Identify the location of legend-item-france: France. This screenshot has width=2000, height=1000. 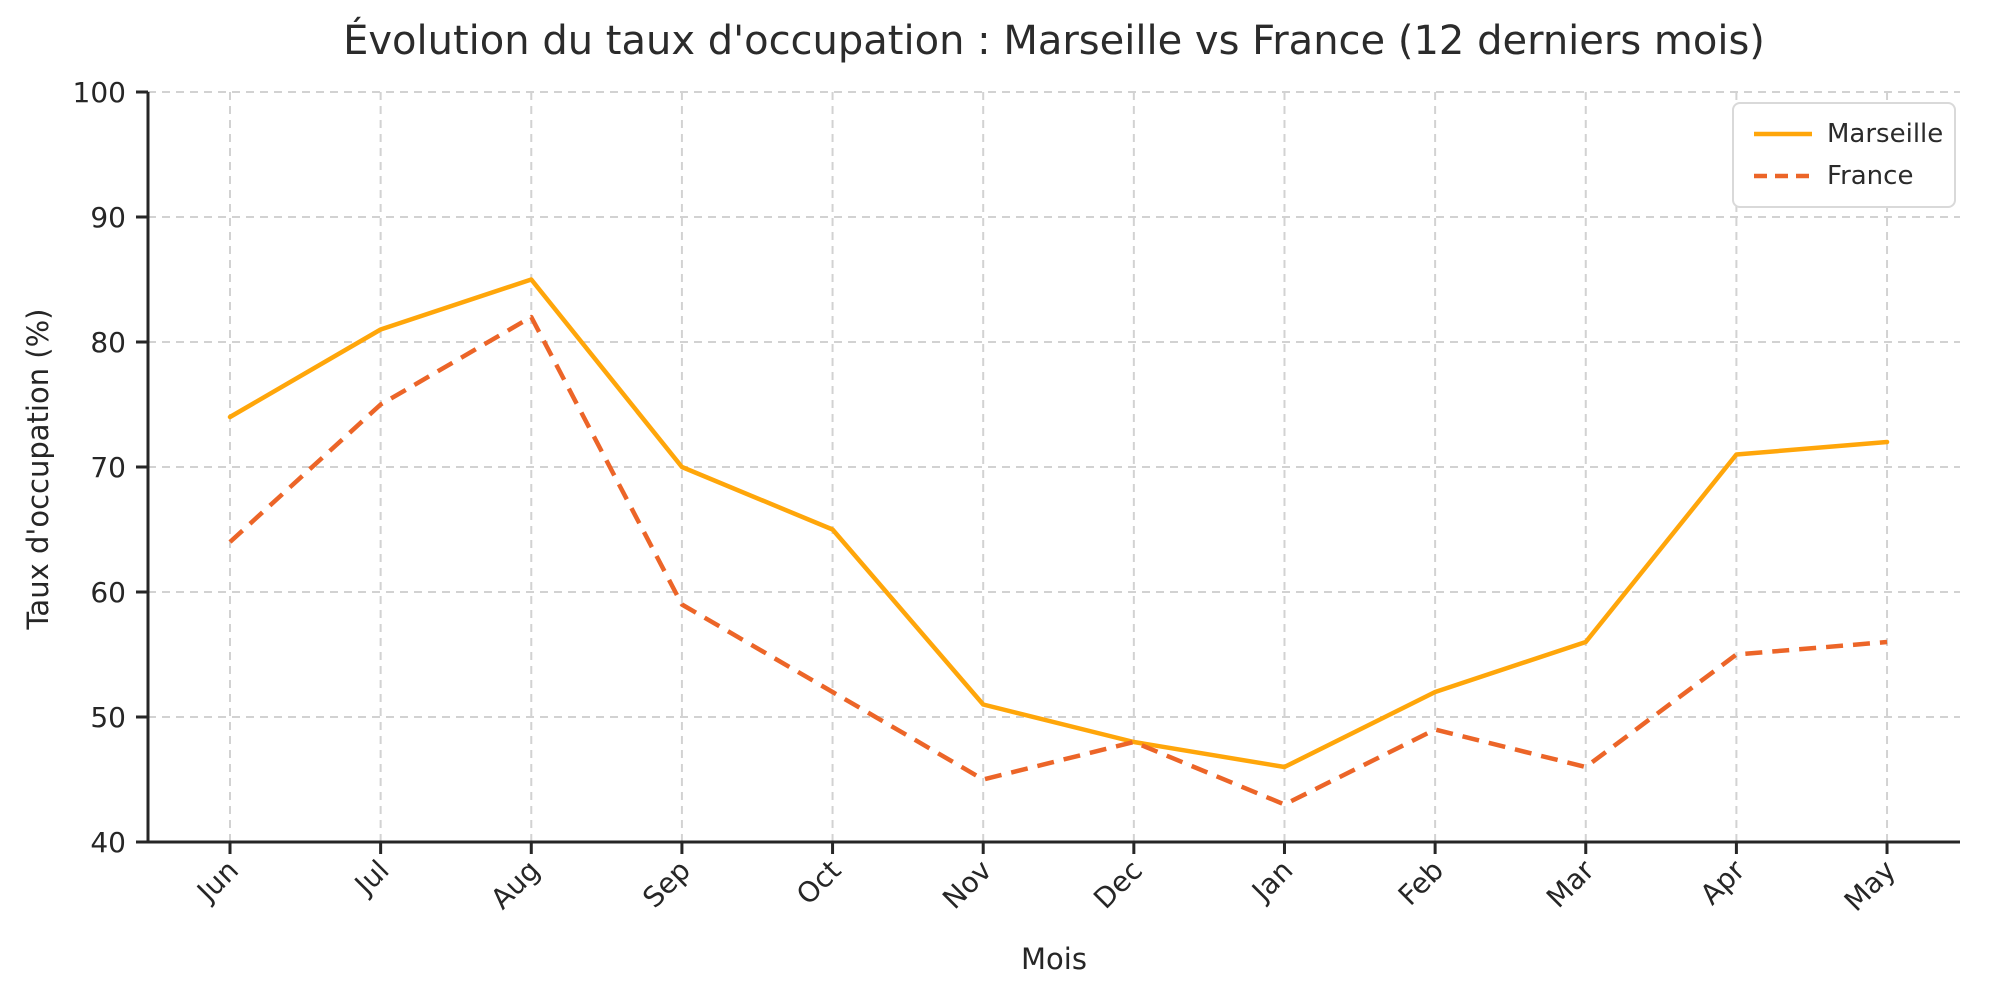
(1844, 176).